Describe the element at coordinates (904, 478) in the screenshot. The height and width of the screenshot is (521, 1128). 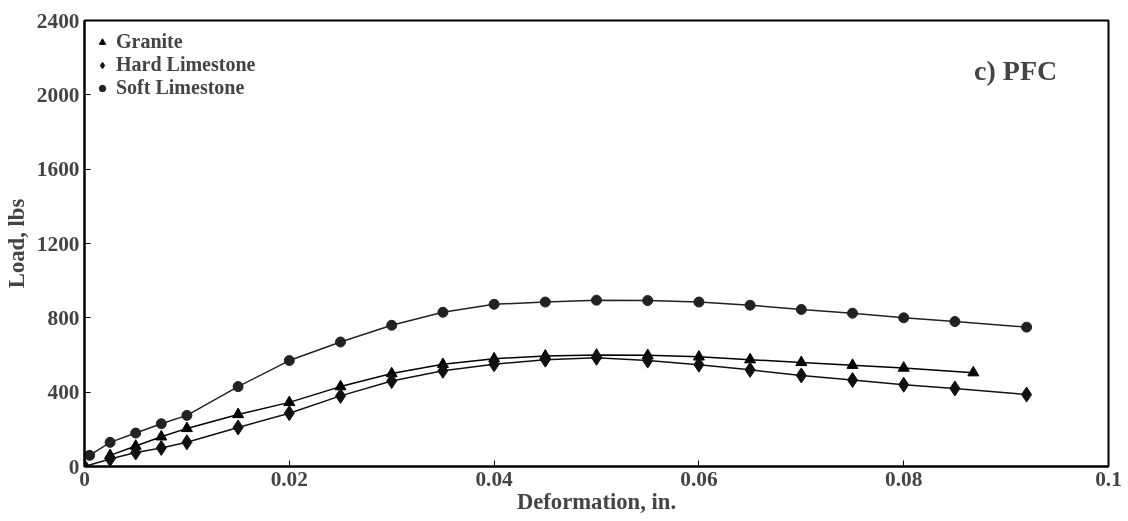
I see `x-tick-label: 0.08` at that location.